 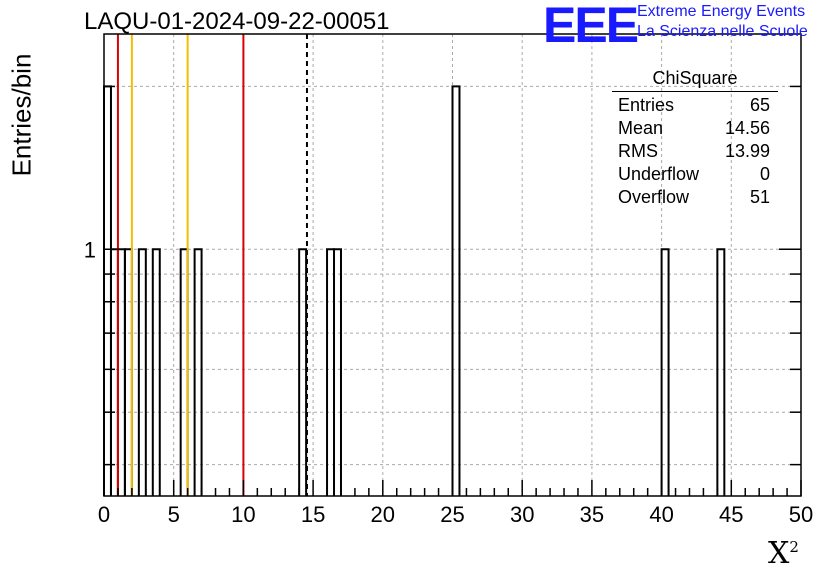 I want to click on x-tick-label: 10, so click(x=243, y=514).